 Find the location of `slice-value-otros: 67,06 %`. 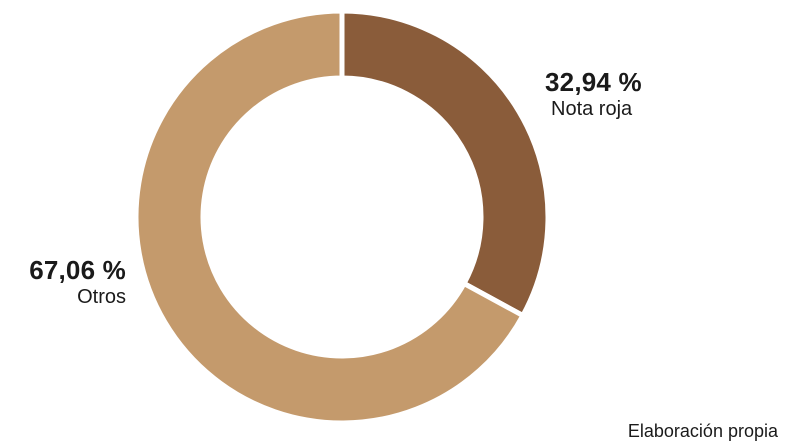

slice-value-otros: 67,06 % is located at coordinates (77, 270).